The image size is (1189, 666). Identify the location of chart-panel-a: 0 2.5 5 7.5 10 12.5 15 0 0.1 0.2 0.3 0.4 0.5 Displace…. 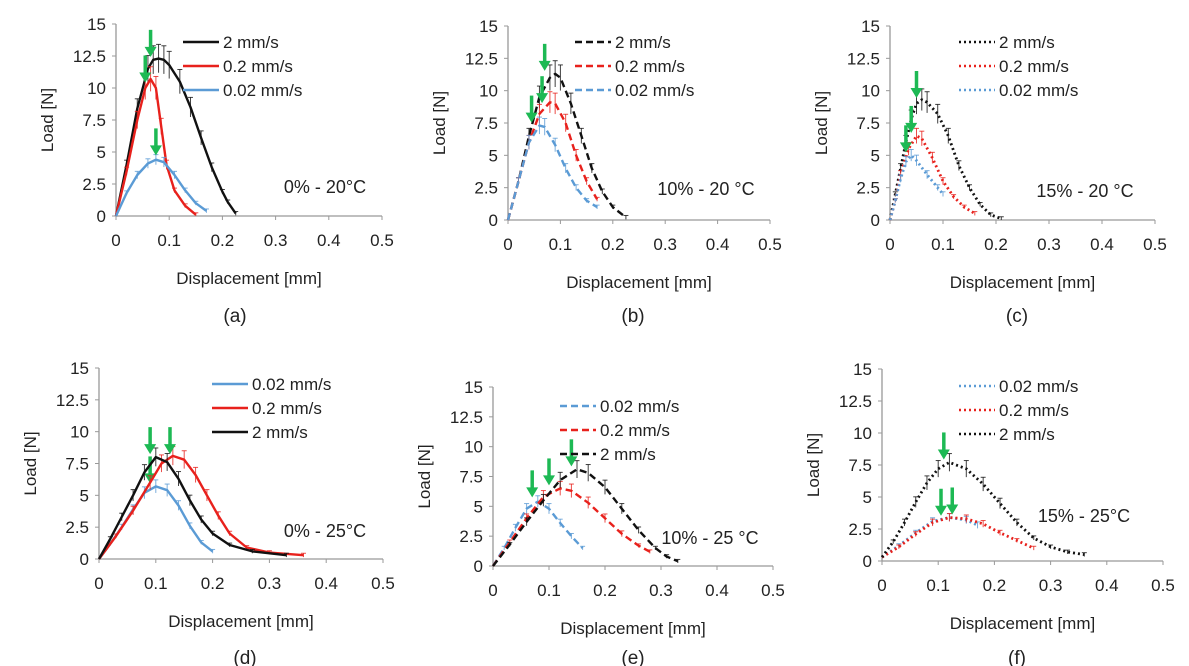
(216, 171).